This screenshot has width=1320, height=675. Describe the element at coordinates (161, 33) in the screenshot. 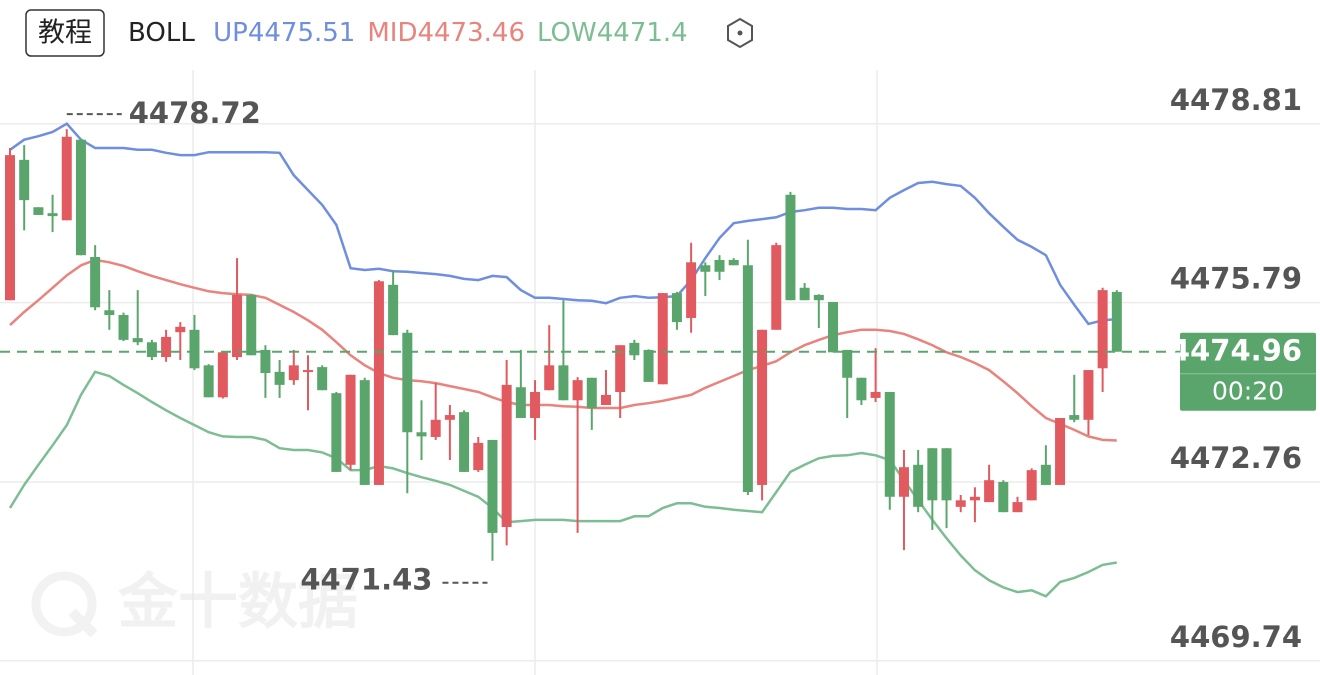

I see `indicator-name: BOLL` at that location.